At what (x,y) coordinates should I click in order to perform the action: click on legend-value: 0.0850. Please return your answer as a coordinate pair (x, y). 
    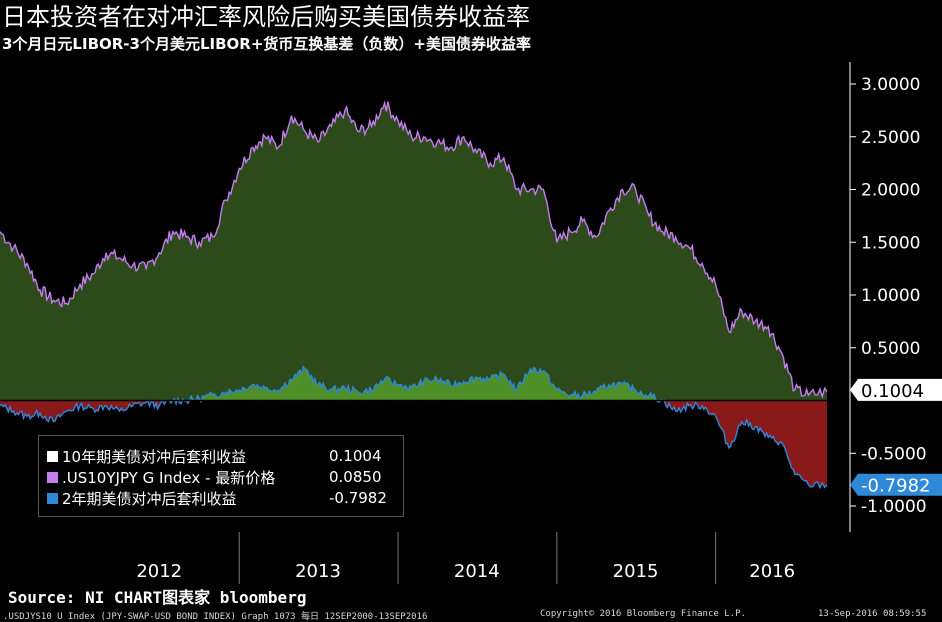
    Looking at the image, I should click on (355, 477).